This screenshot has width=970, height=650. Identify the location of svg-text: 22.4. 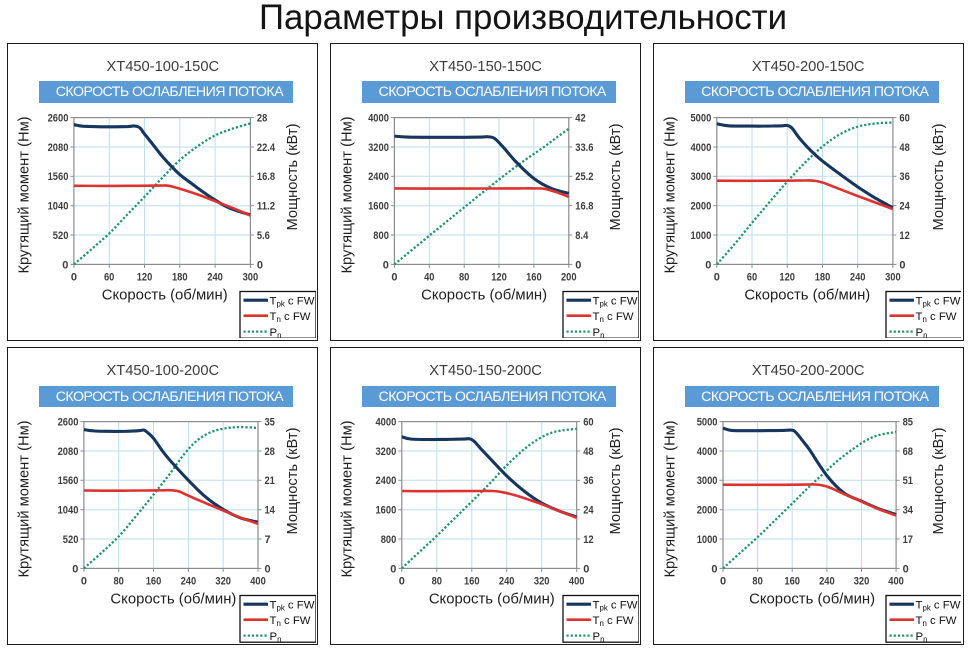
(266, 148).